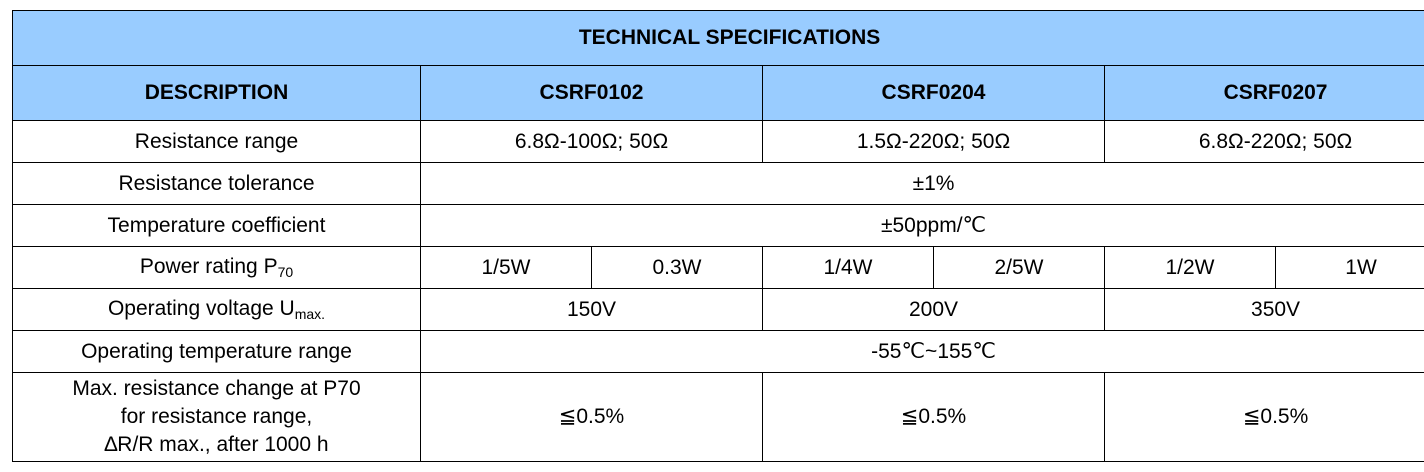  I want to click on cell-value: ±50ppm/℃, so click(921, 225).